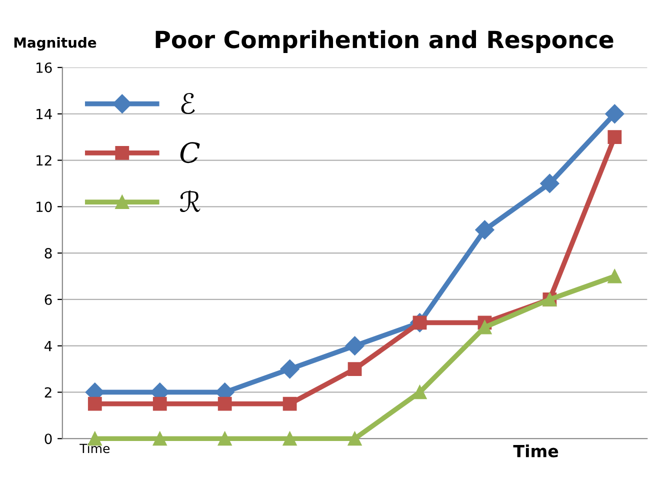 Image resolution: width=657 pixels, height=482 pixels. Describe the element at coordinates (190, 153) in the screenshot. I see `legend-label: C` at that location.